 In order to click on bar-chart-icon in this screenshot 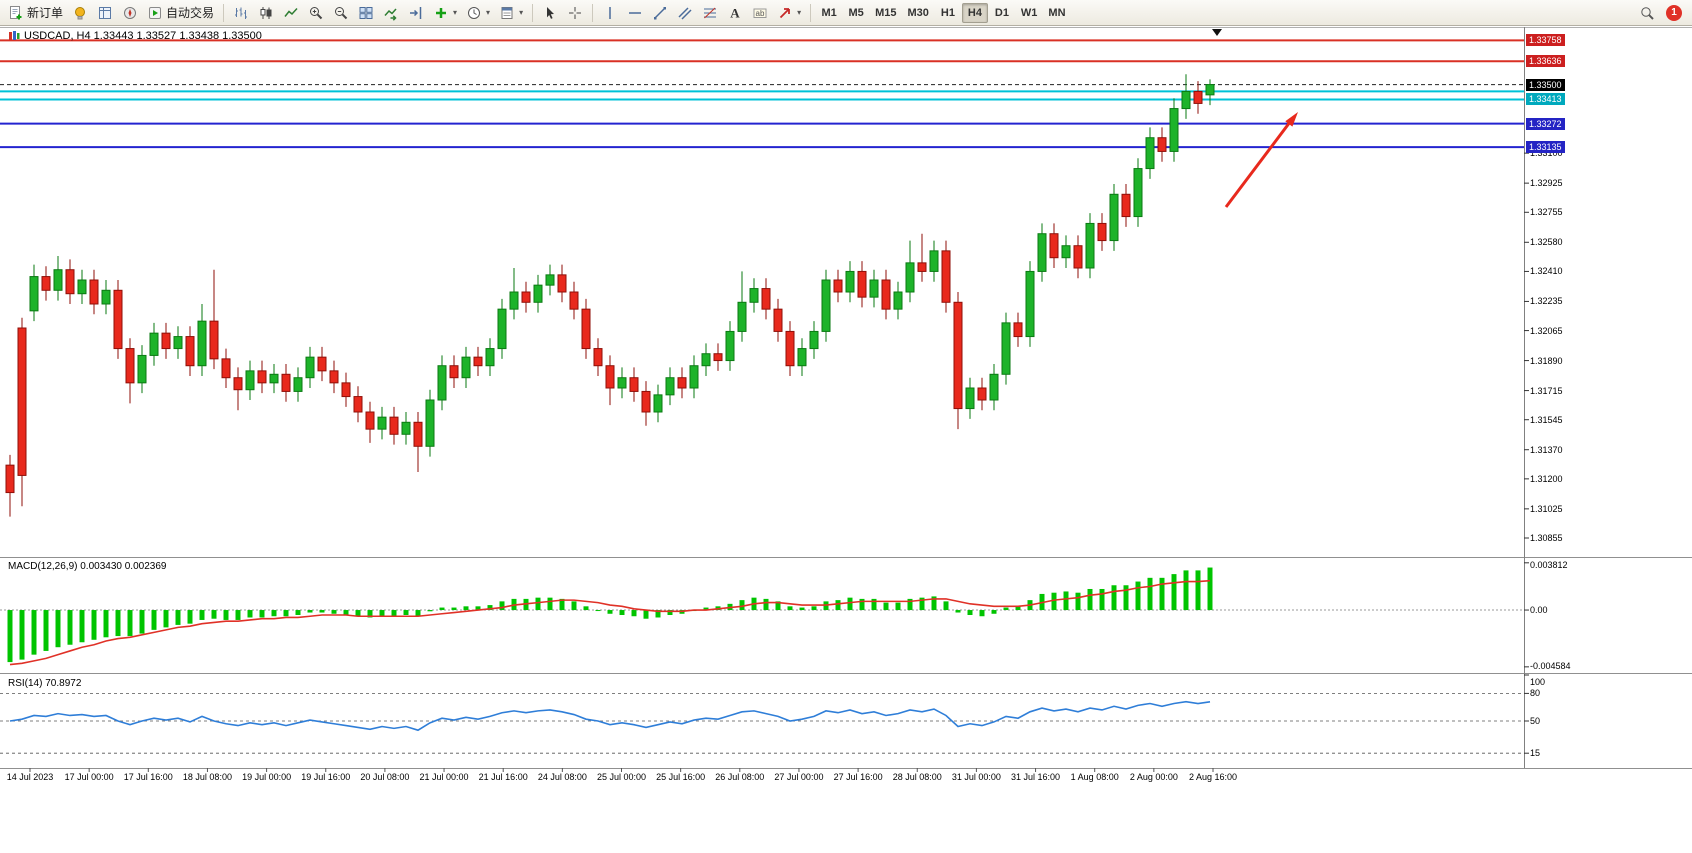, I will do `click(241, 13)`.